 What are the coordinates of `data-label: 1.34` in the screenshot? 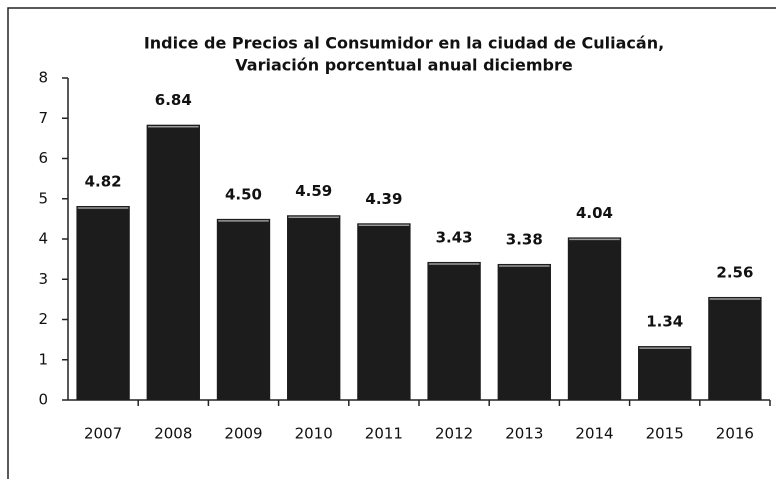 It's located at (664, 322).